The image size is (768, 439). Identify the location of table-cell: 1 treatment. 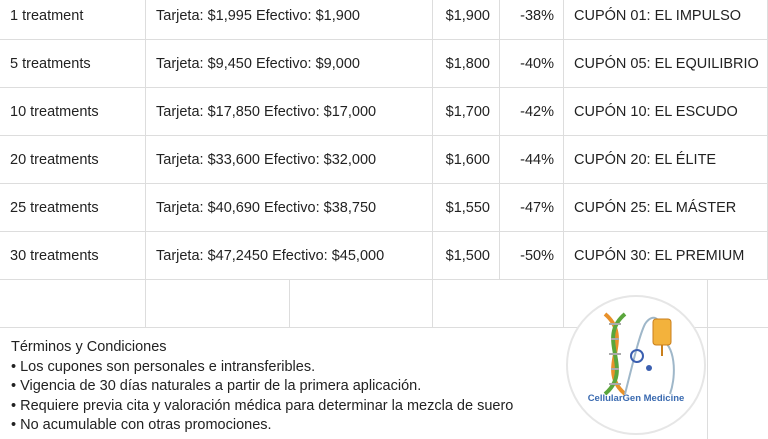
(73, 20).